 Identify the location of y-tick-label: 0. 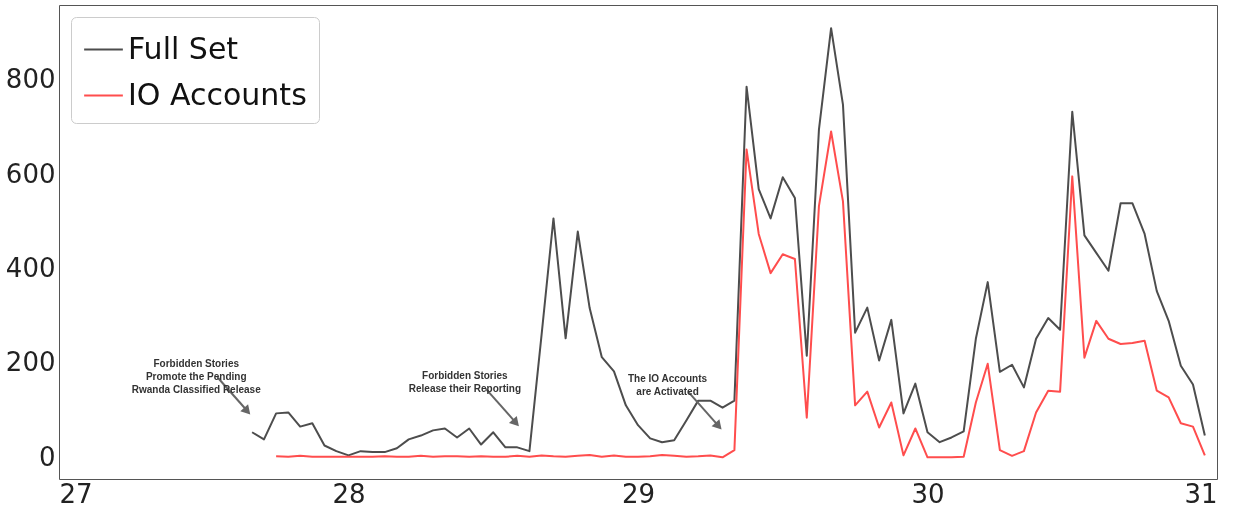
(47, 456).